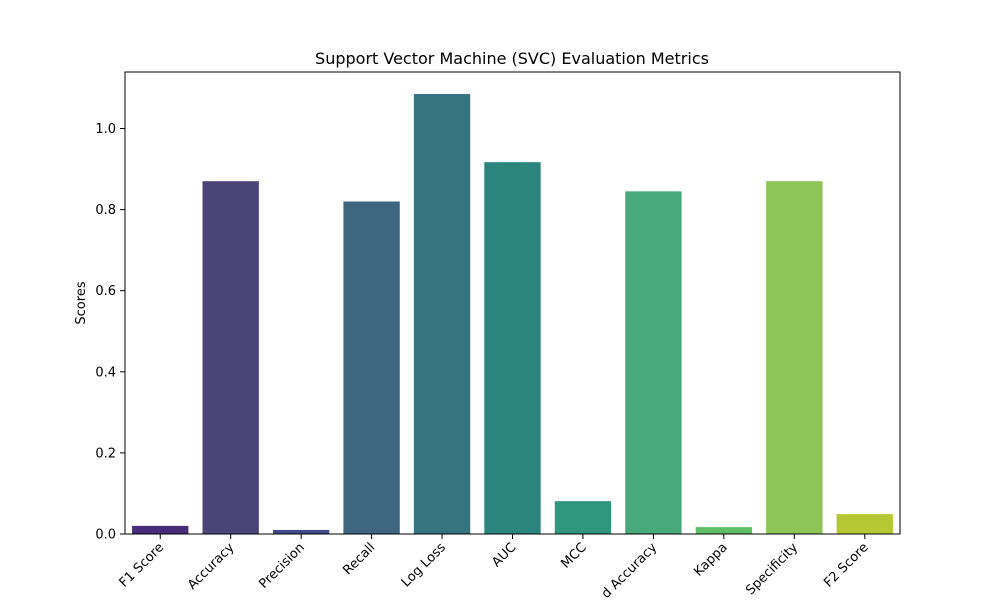 This screenshot has width=1000, height=600. I want to click on y-axis-label: Scores, so click(81, 302).